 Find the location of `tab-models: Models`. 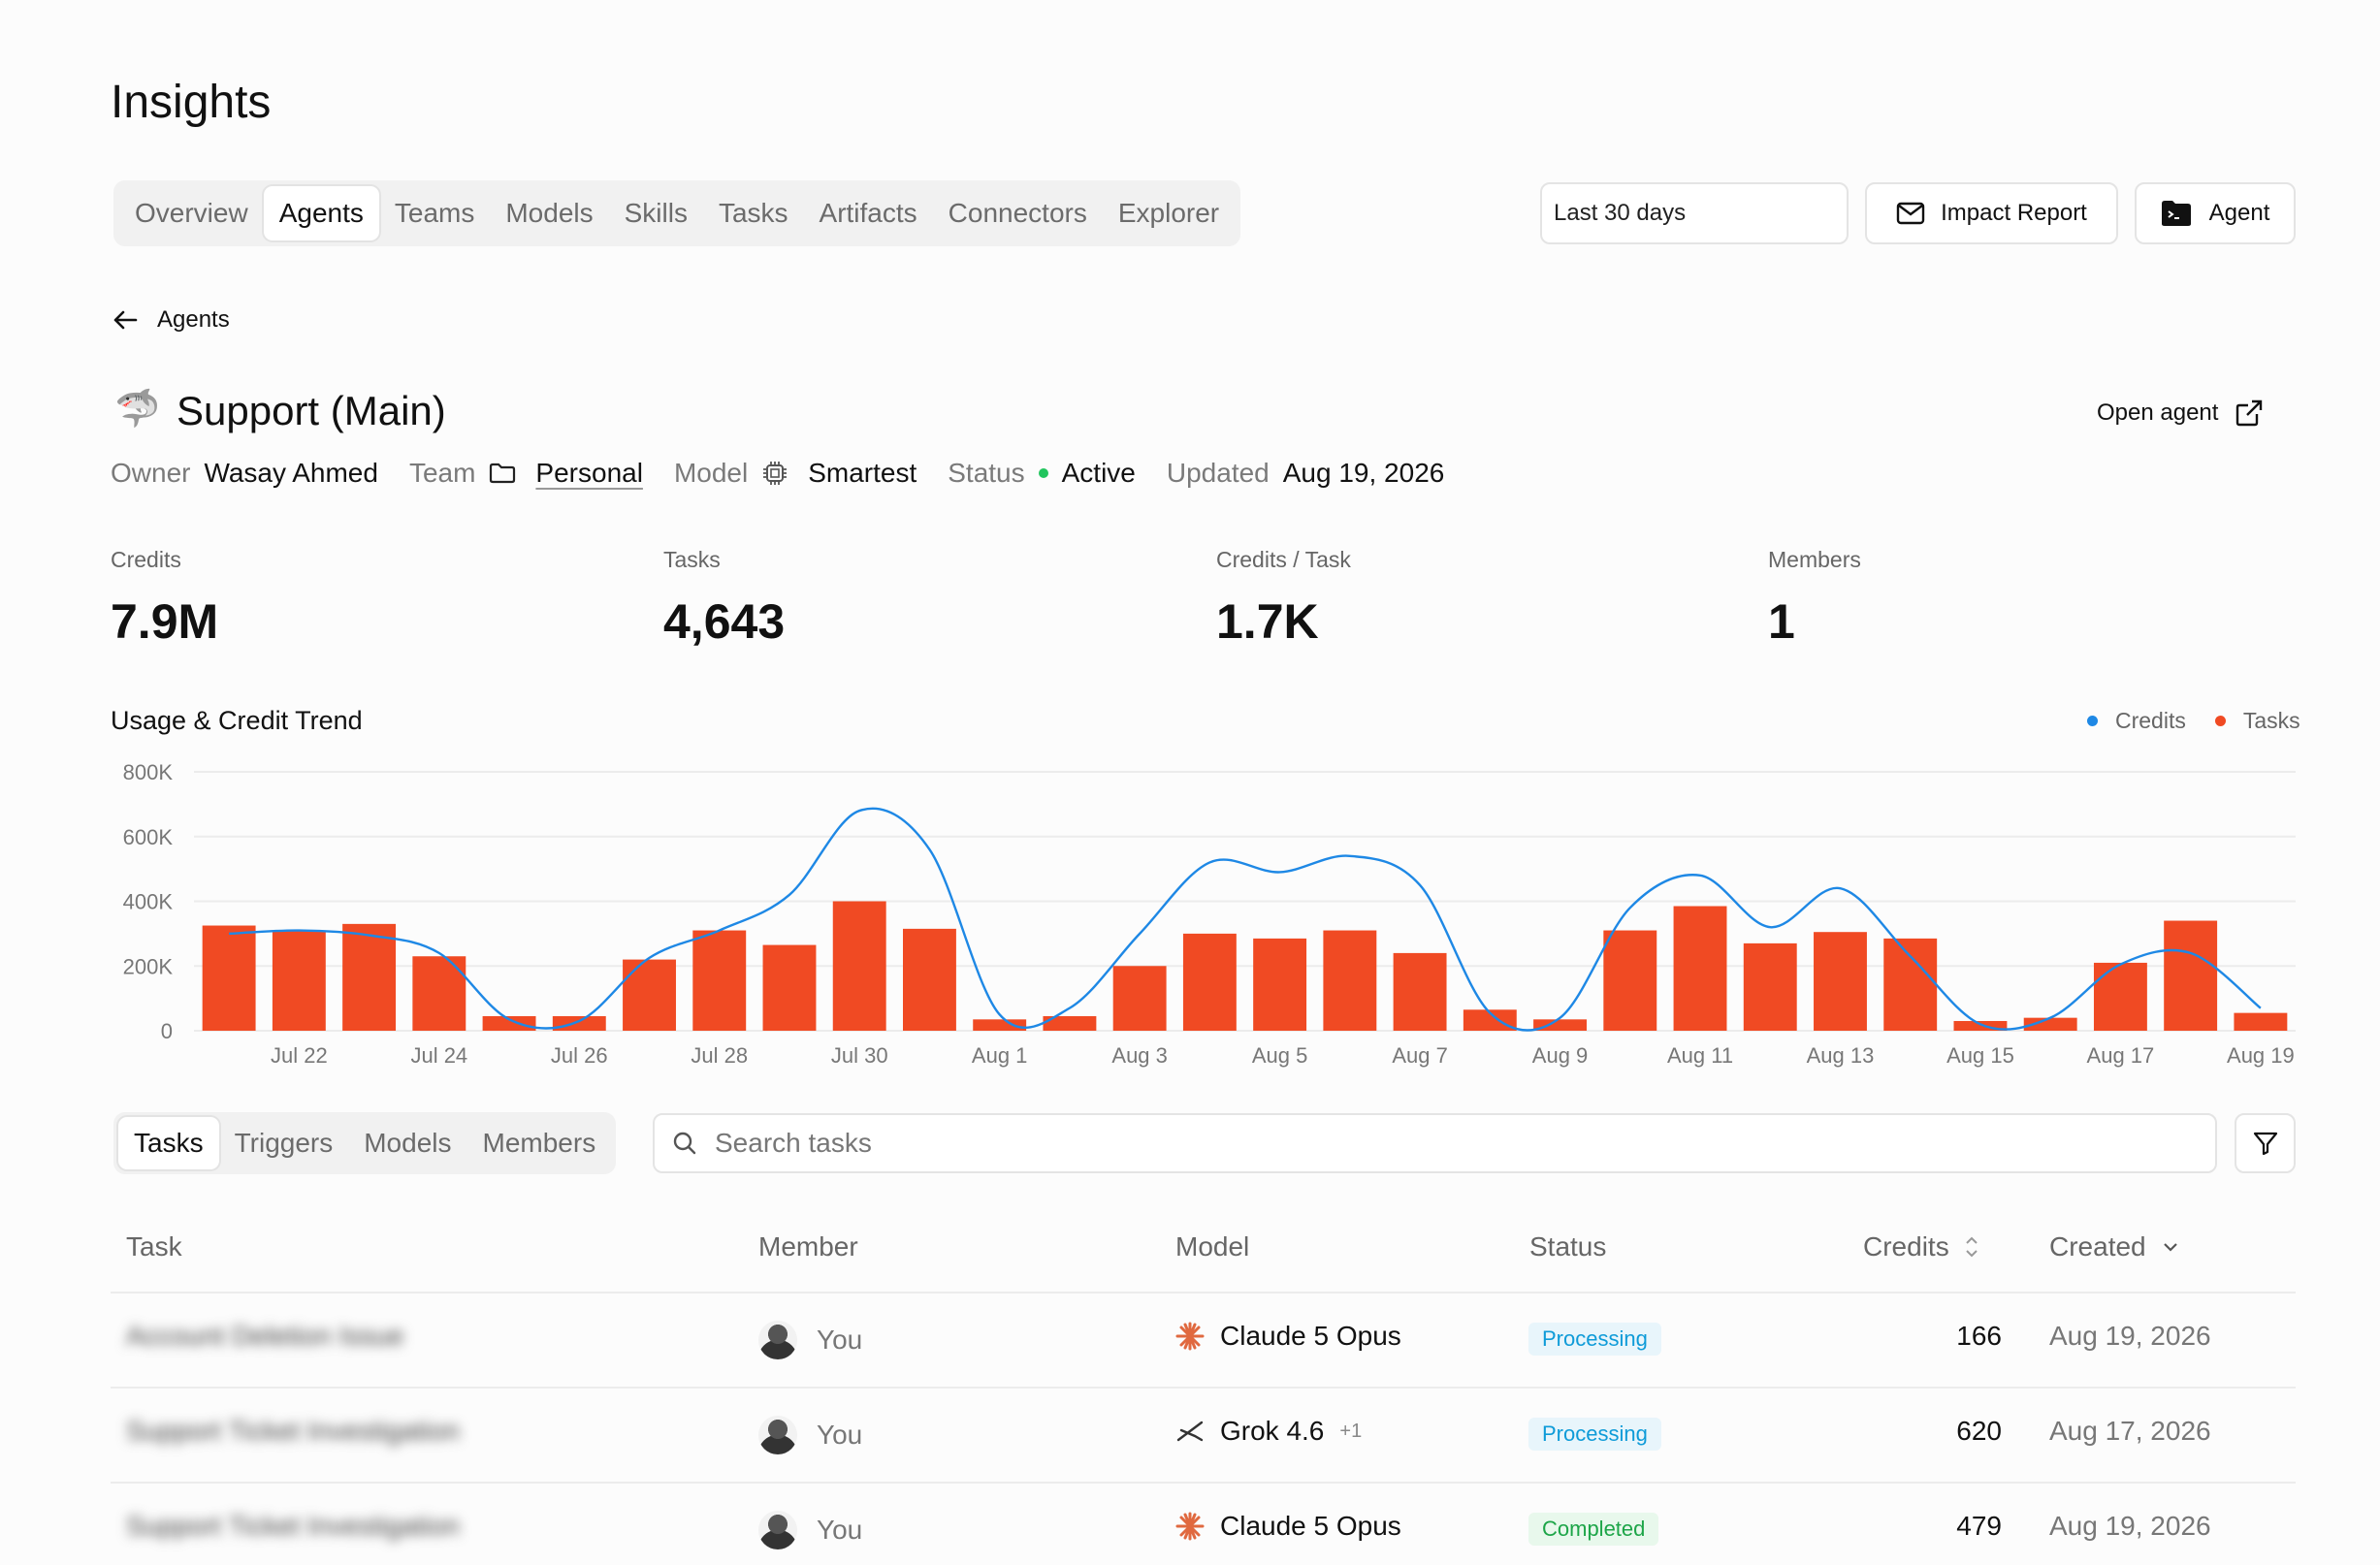

tab-models: Models is located at coordinates (549, 213).